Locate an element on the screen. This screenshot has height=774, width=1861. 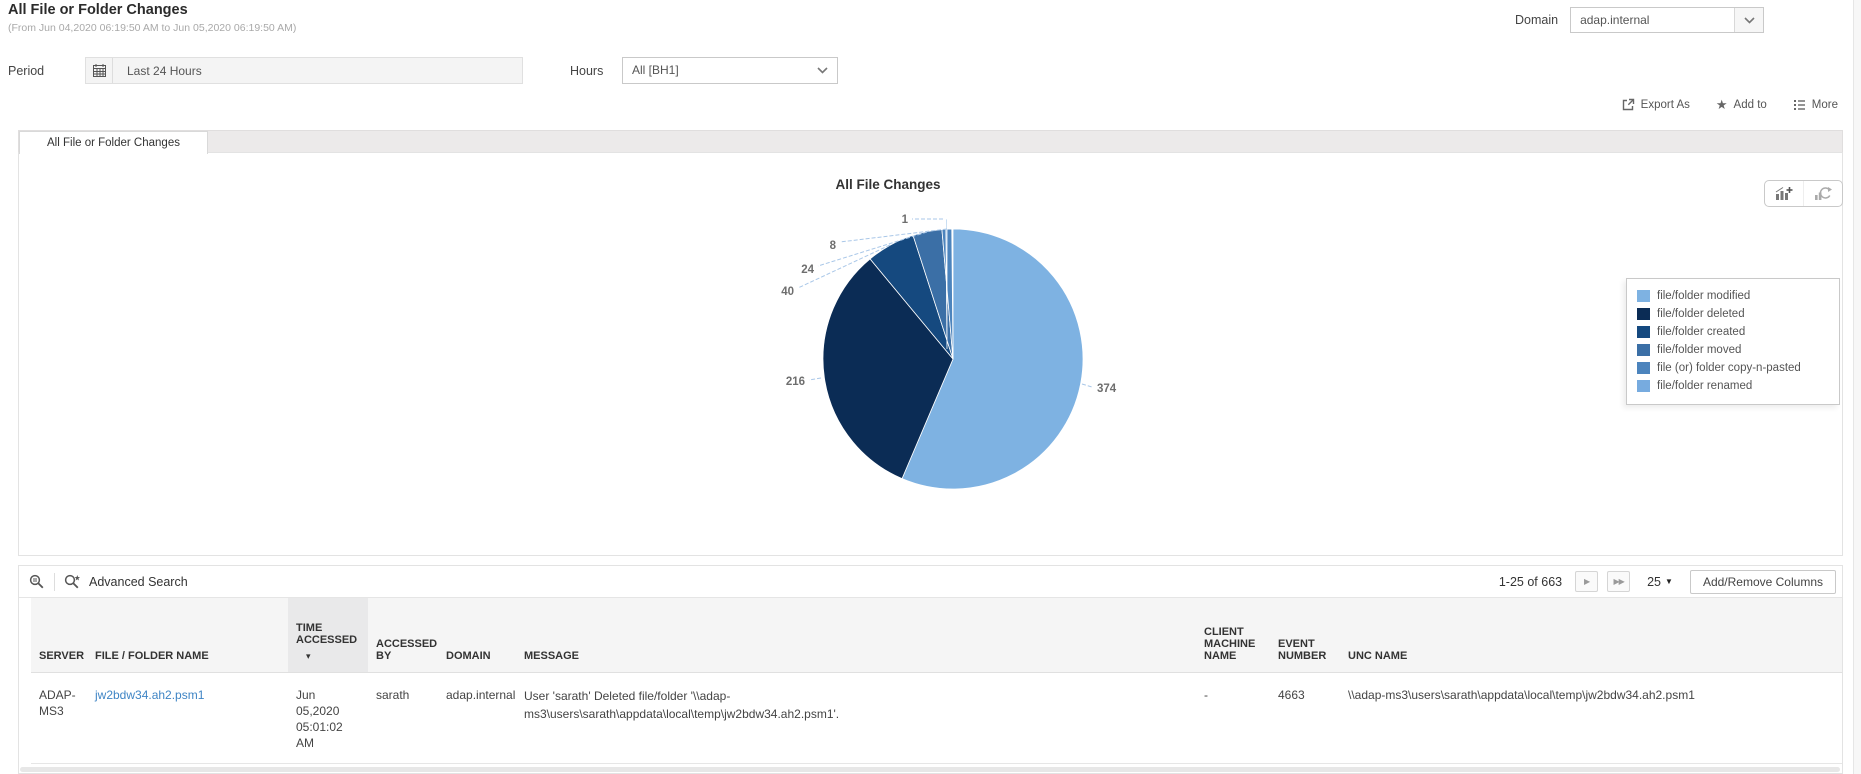
legend-label: file/folder renamed is located at coordinates (1705, 386).